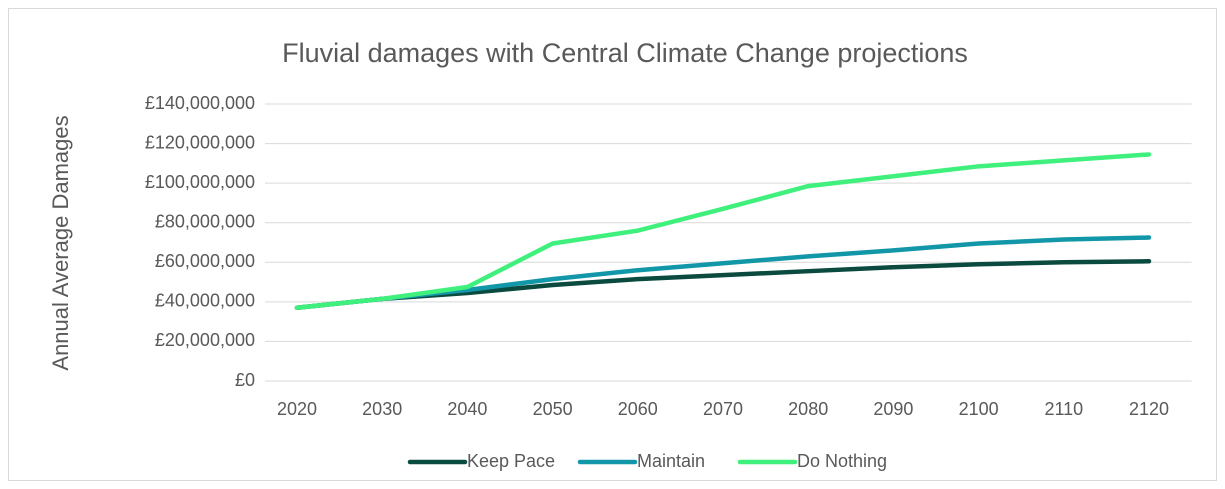  I want to click on x-tick-label: 2020, so click(297, 409).